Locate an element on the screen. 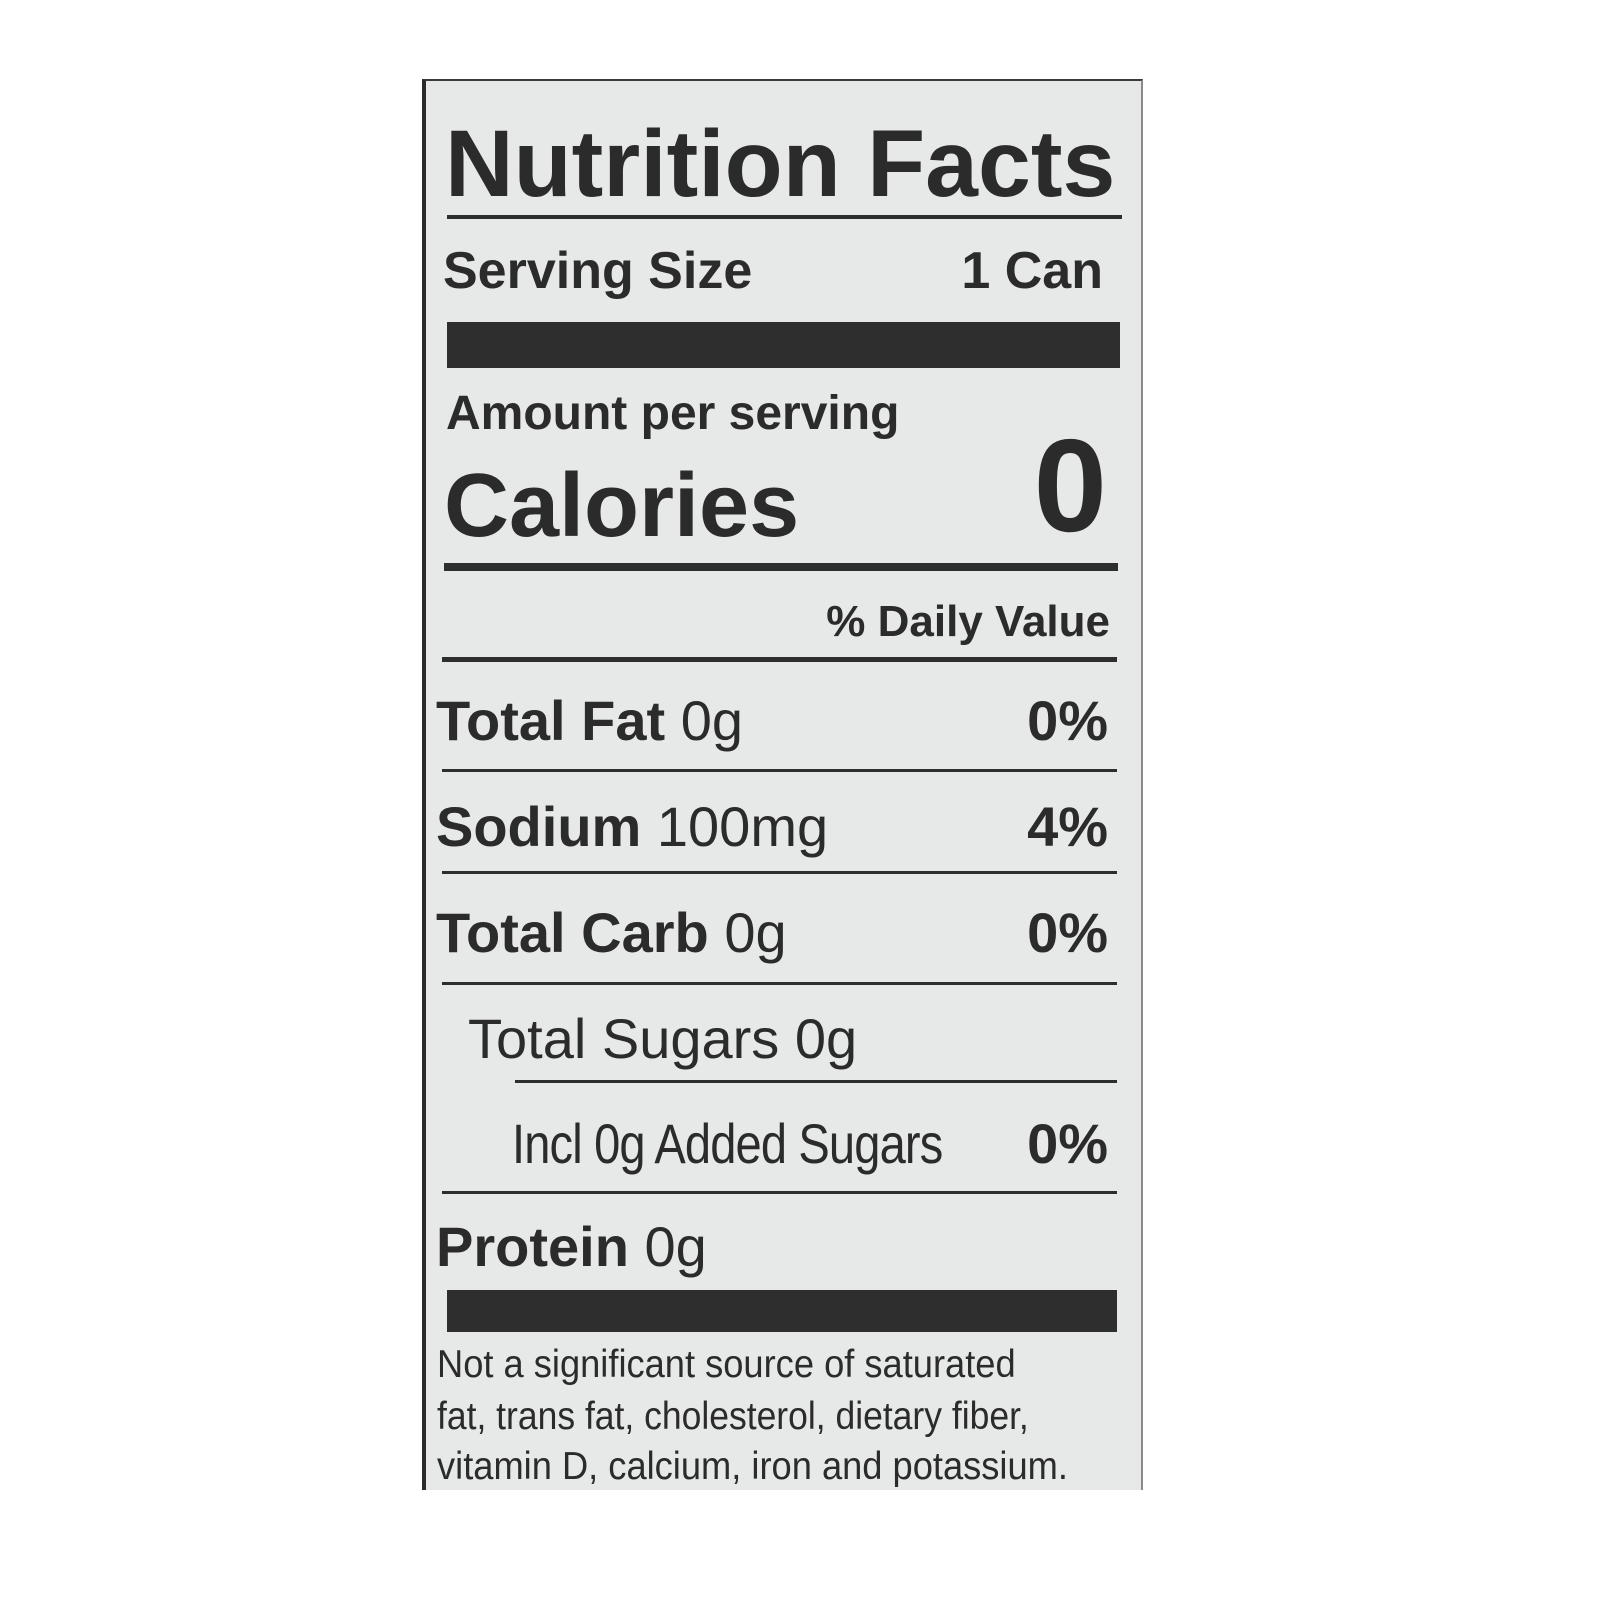 The image size is (1600, 1600). nutrient-row-total-fat: Total Fat 0g is located at coordinates (589, 721).